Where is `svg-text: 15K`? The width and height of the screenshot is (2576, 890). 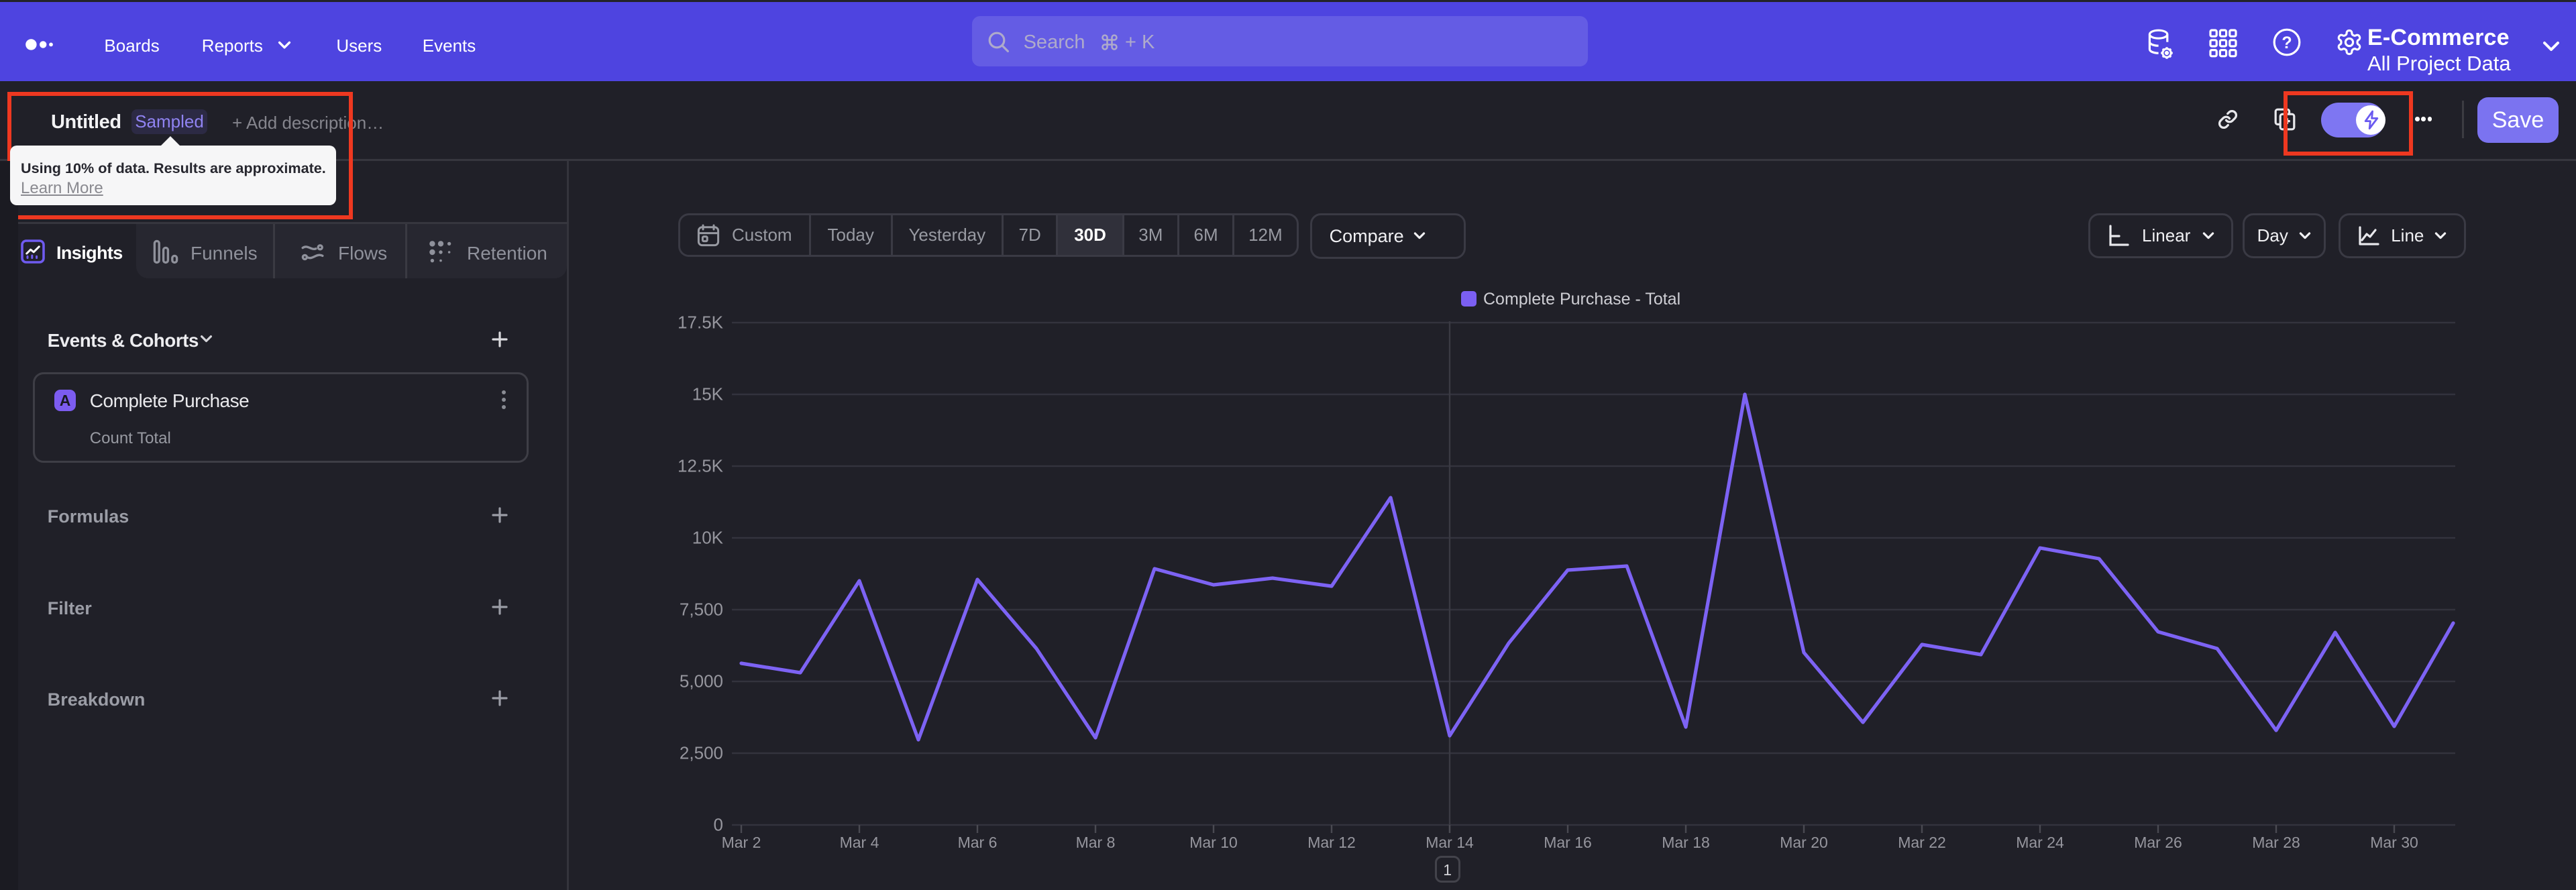
svg-text: 15K is located at coordinates (708, 394).